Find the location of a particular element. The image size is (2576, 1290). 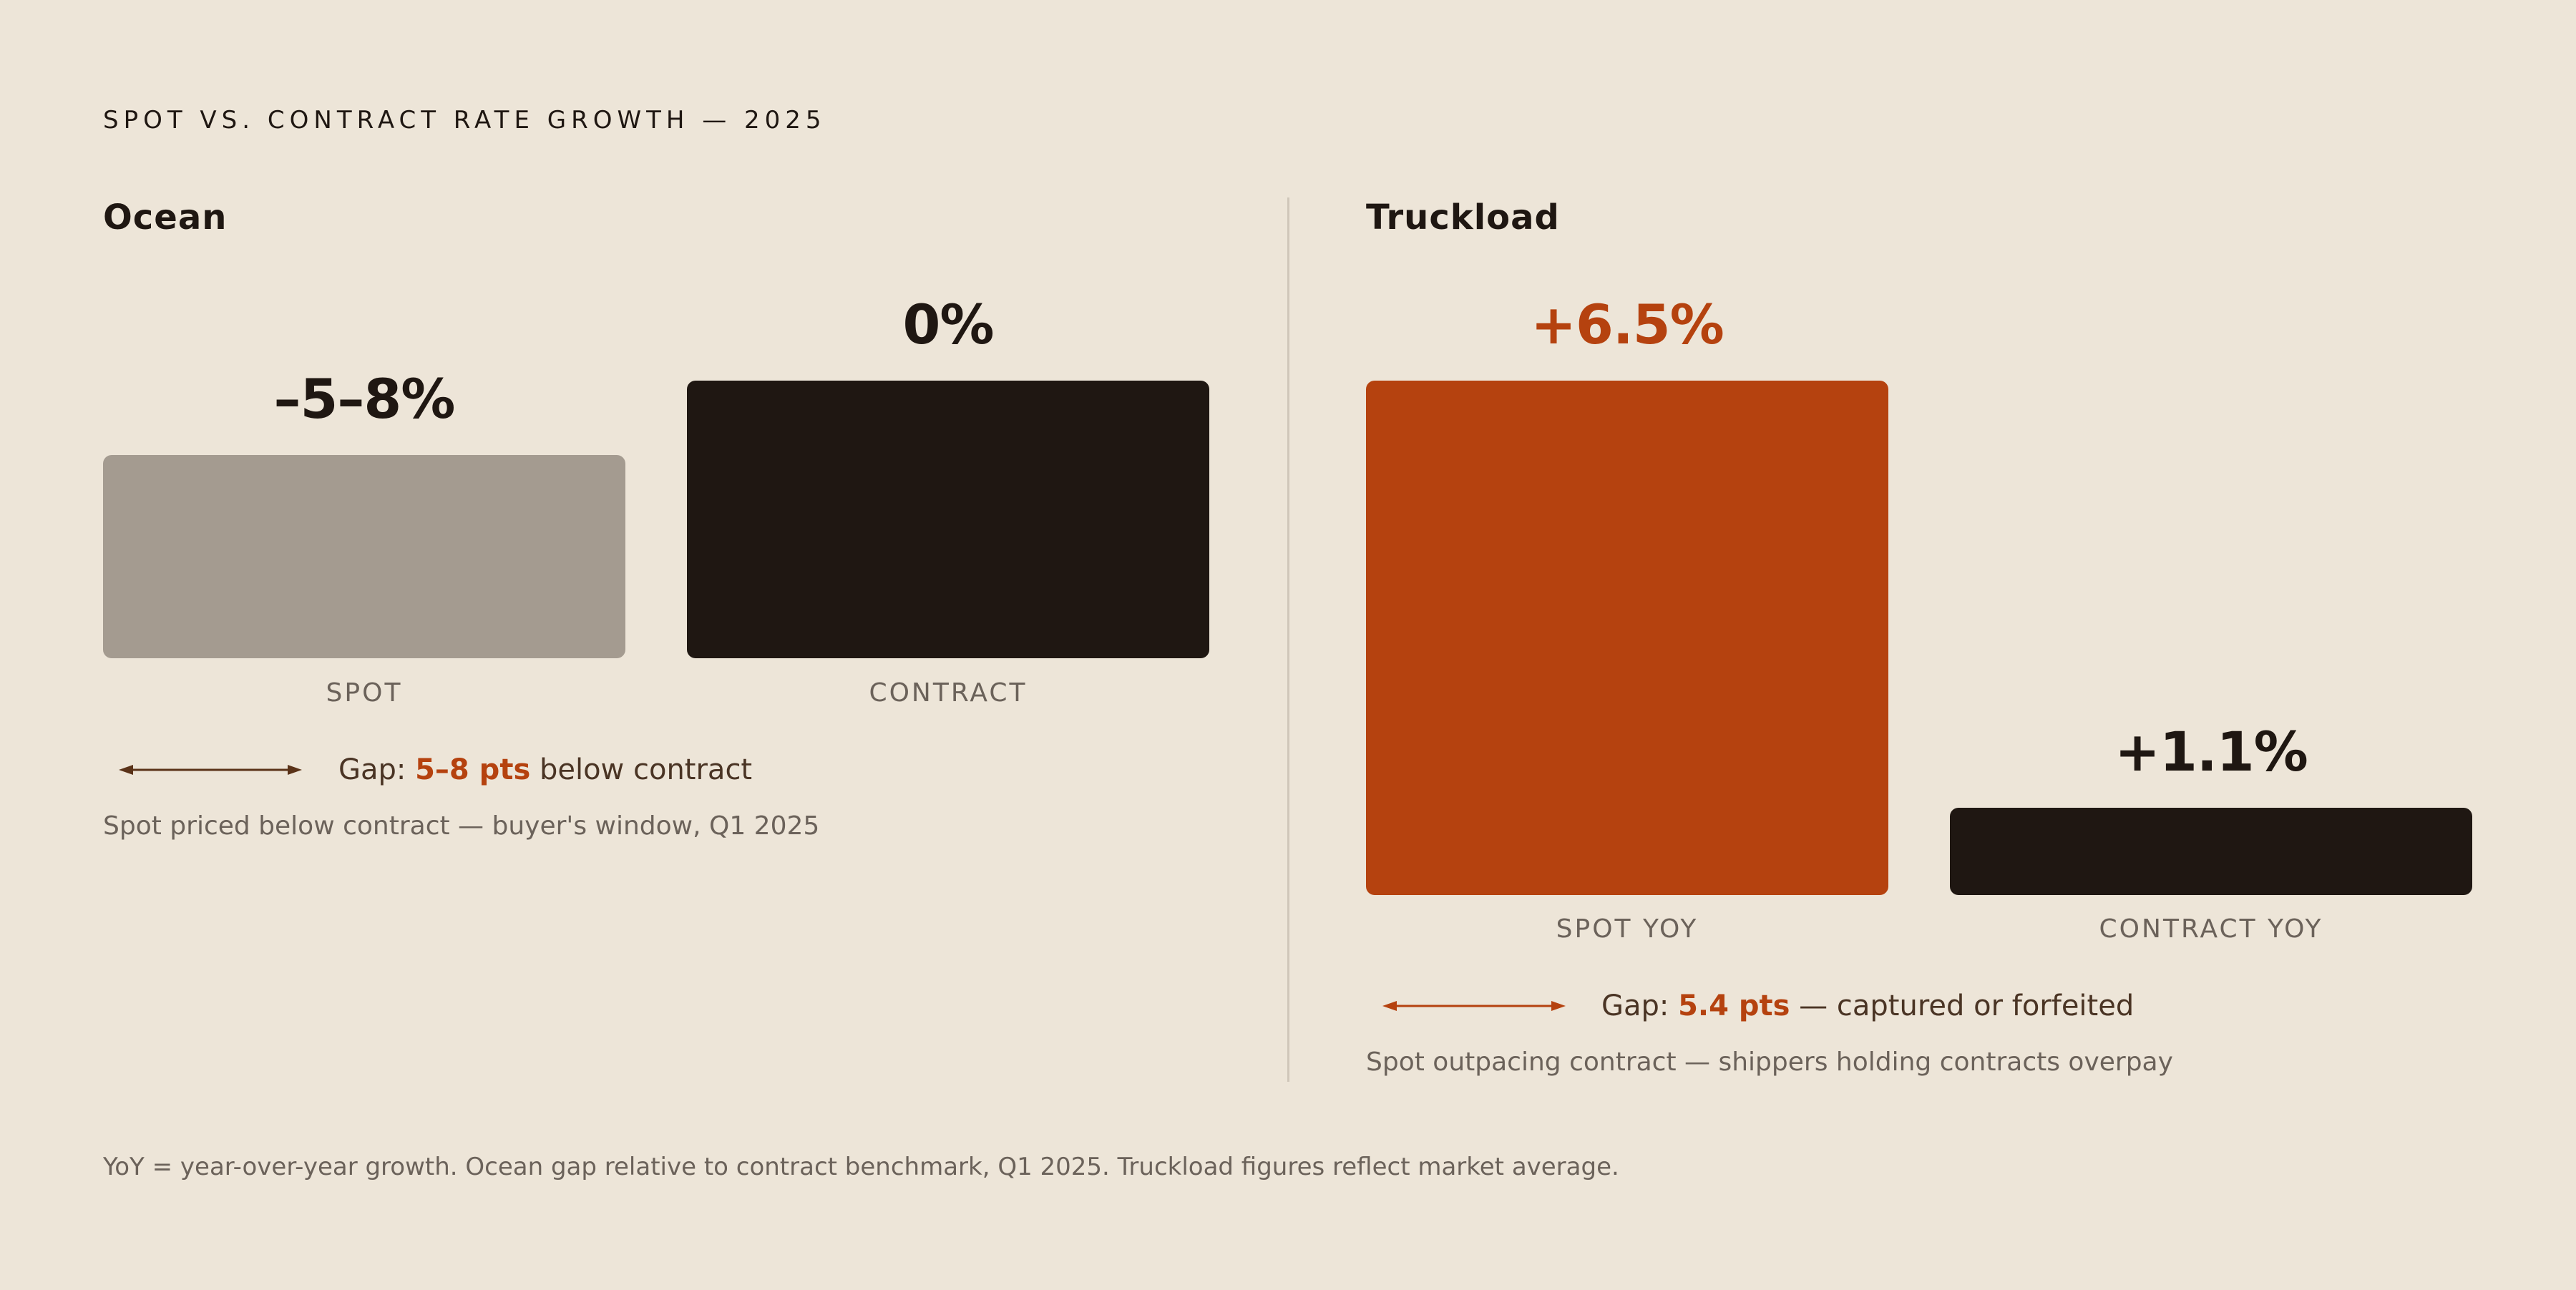

chart-title: SPOT VS. CONTRACT RATE GROWTH — 2025 is located at coordinates (464, 121).